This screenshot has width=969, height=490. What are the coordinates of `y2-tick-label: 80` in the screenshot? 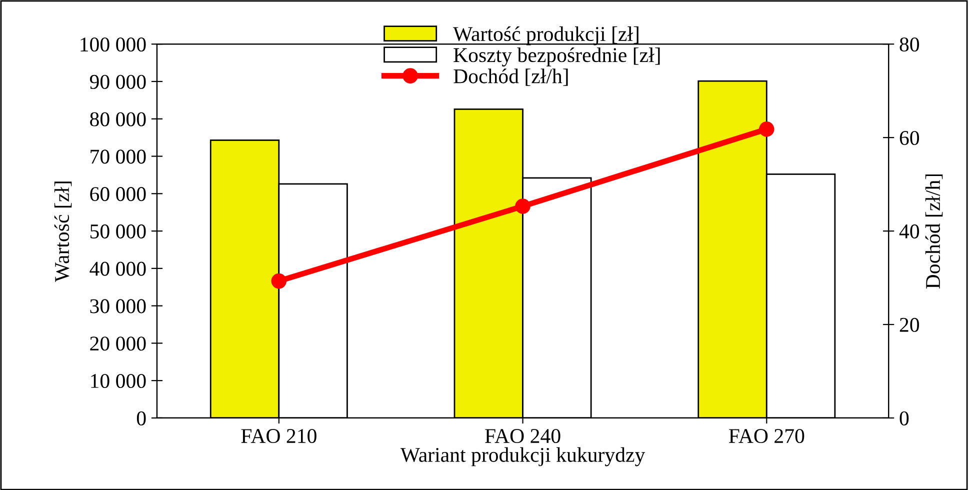 It's located at (910, 44).